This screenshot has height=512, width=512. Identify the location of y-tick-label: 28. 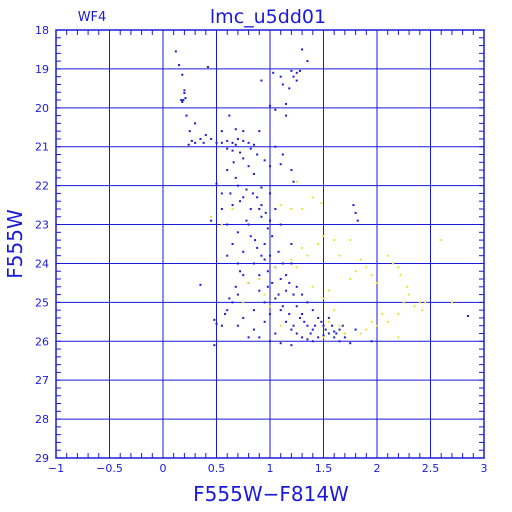
(42, 419).